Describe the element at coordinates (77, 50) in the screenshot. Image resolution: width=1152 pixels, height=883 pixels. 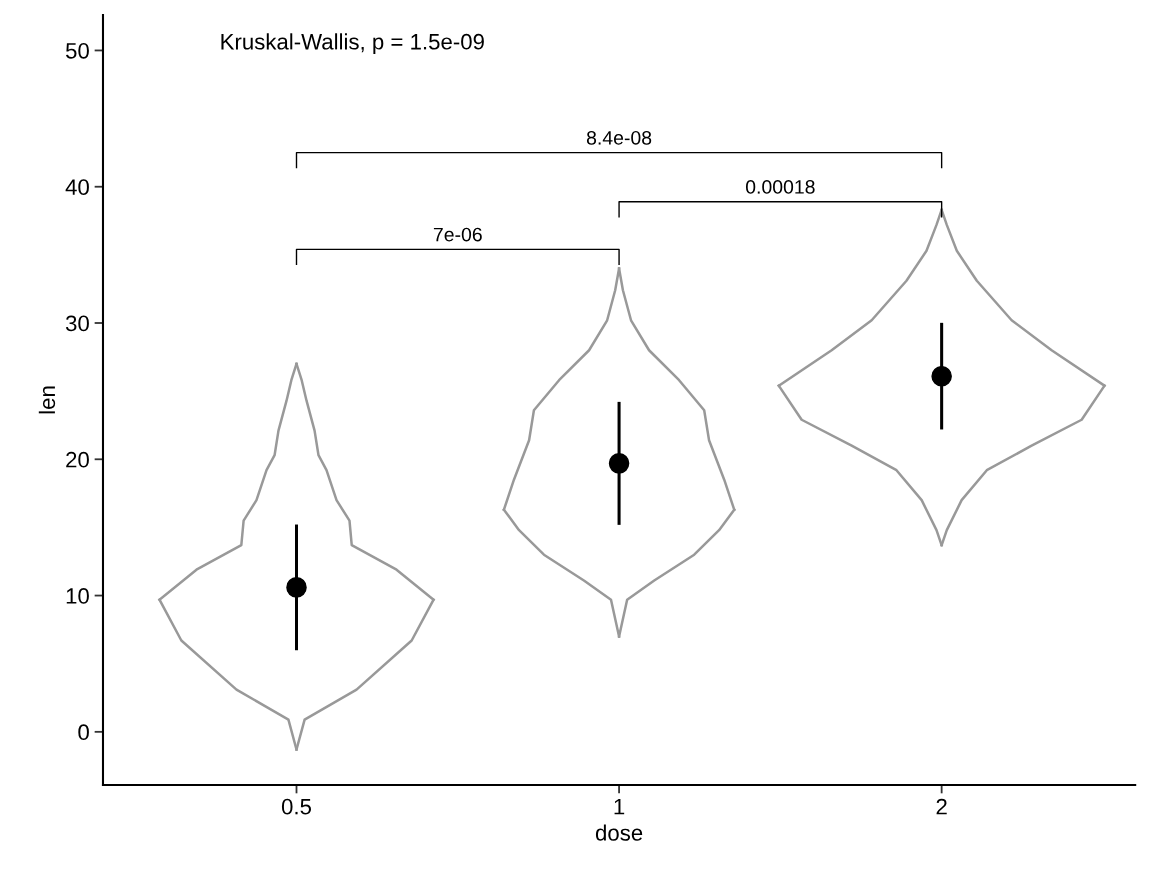
I see `y-tick-label: 50` at that location.